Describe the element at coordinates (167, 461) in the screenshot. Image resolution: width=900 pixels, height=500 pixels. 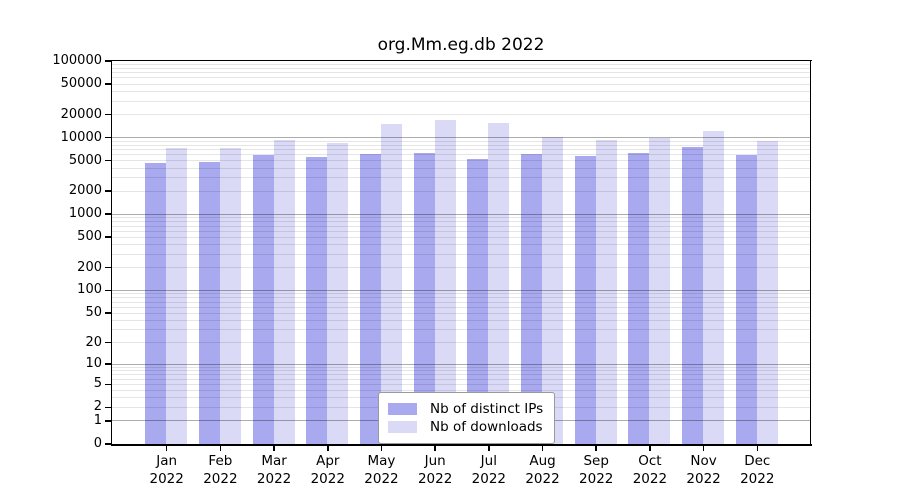
I see `x-tick-month: Jan` at that location.